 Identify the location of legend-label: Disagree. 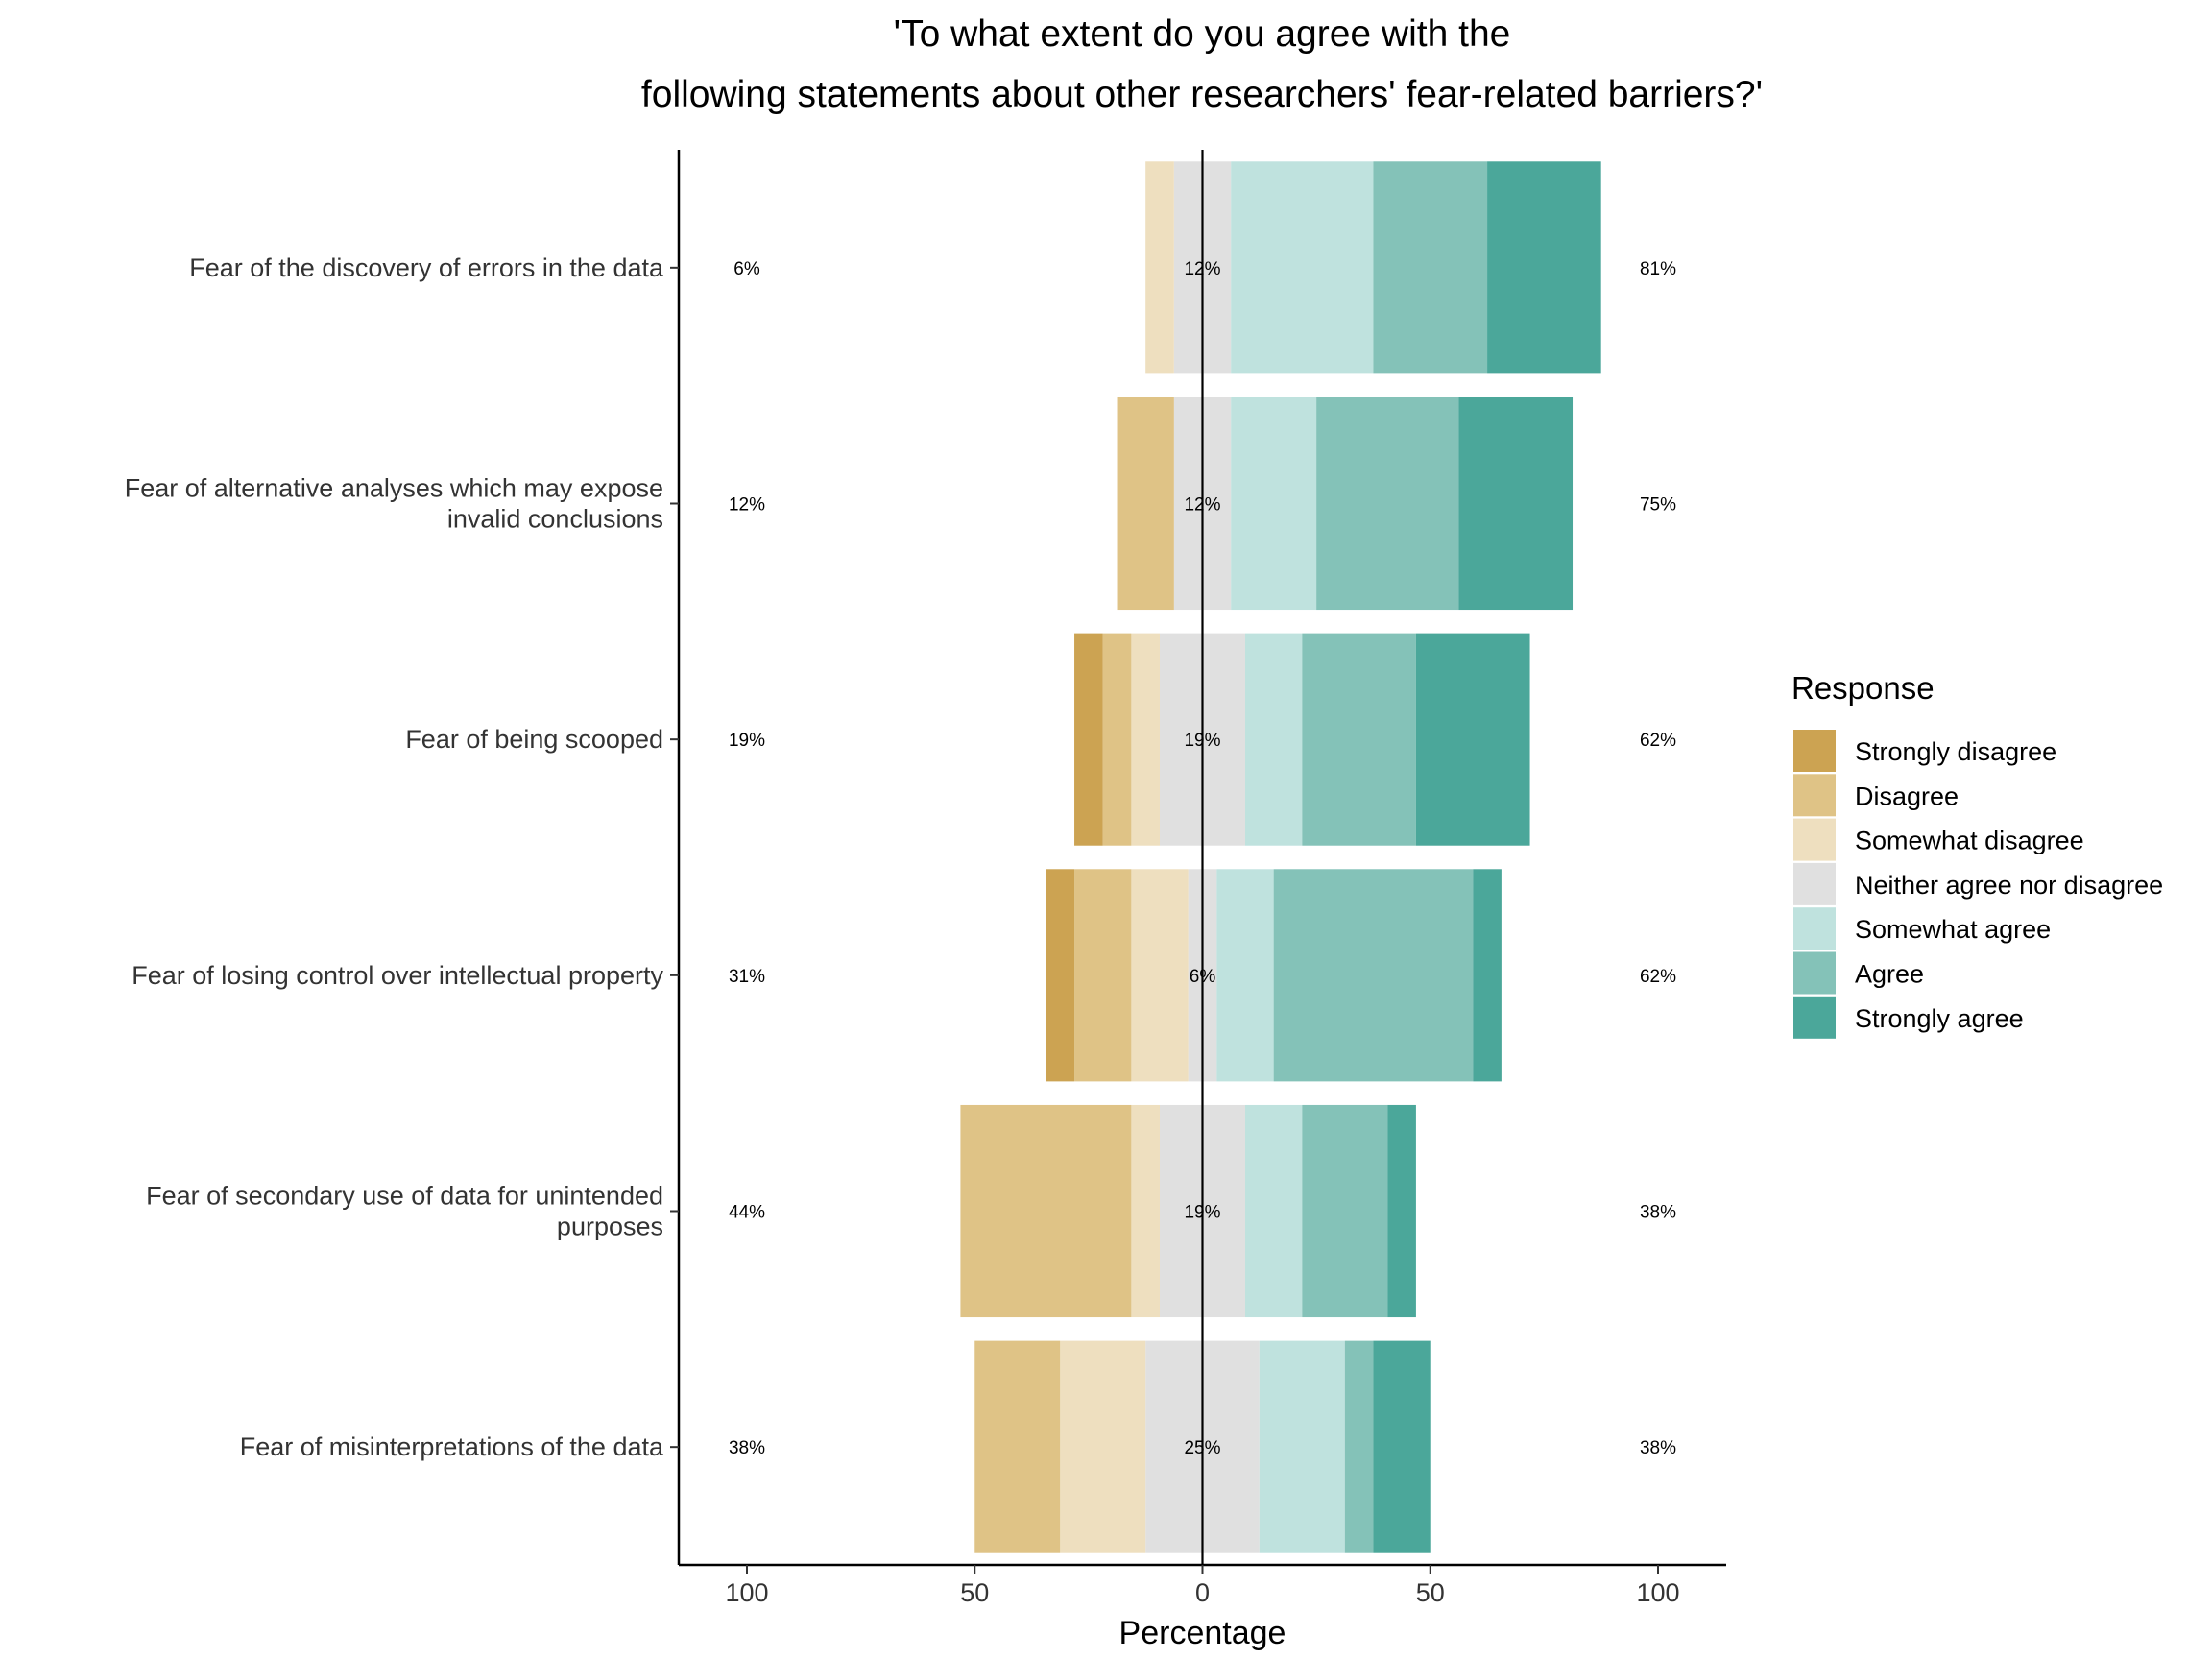
(1907, 795).